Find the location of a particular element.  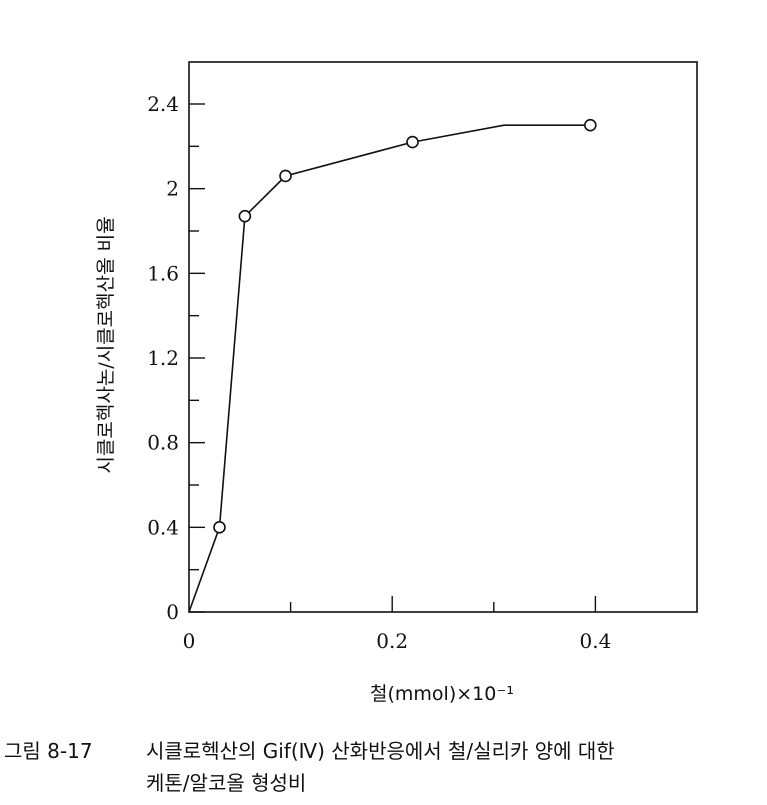

y-tick-label: 1.2 is located at coordinates (163, 358).